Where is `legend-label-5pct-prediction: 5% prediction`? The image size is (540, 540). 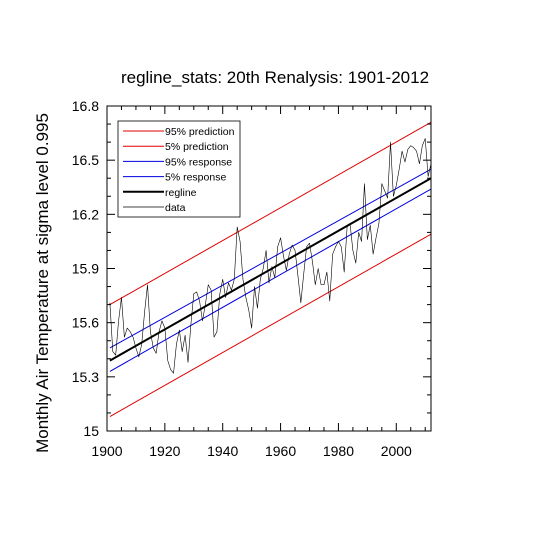 legend-label-5pct-prediction: 5% prediction is located at coordinates (197, 147).